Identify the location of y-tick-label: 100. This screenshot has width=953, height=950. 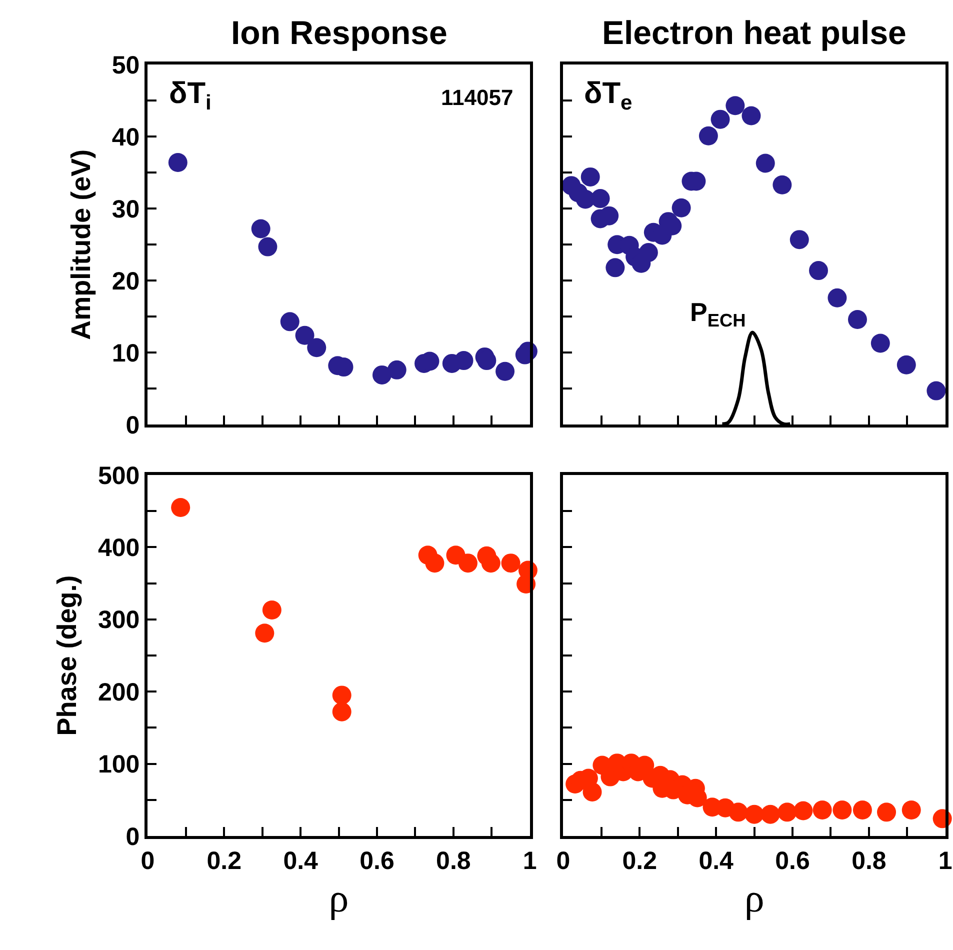
(119, 764).